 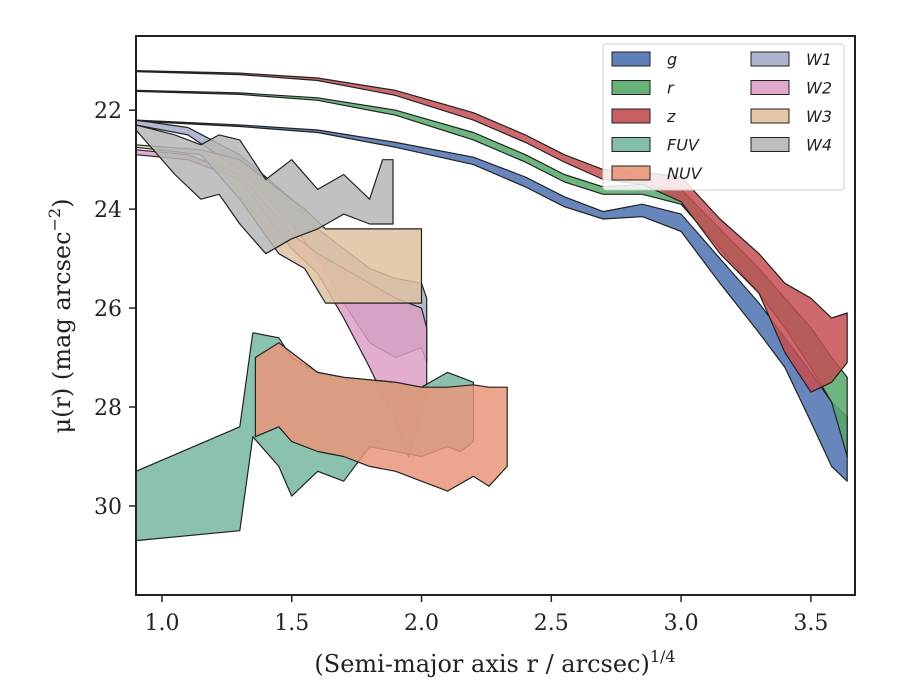 I want to click on x-tick-label: 3.5, so click(x=810, y=623).